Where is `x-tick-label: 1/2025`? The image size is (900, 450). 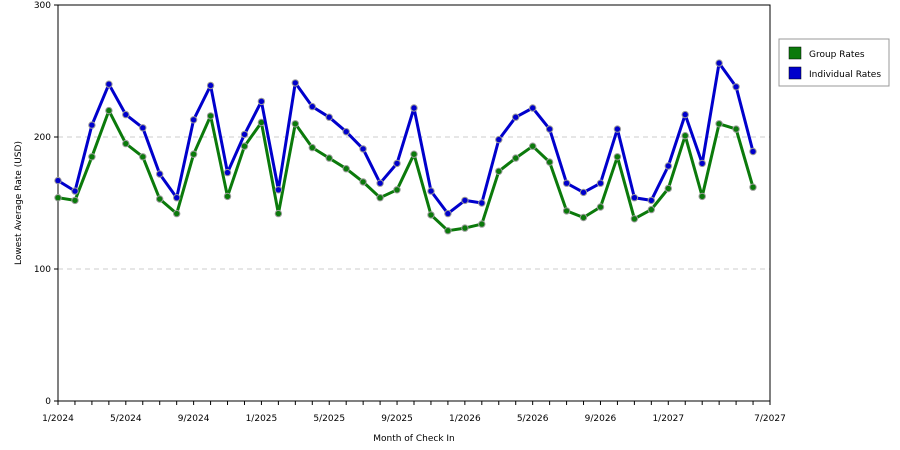
x-tick-label: 1/2025 is located at coordinates (262, 419).